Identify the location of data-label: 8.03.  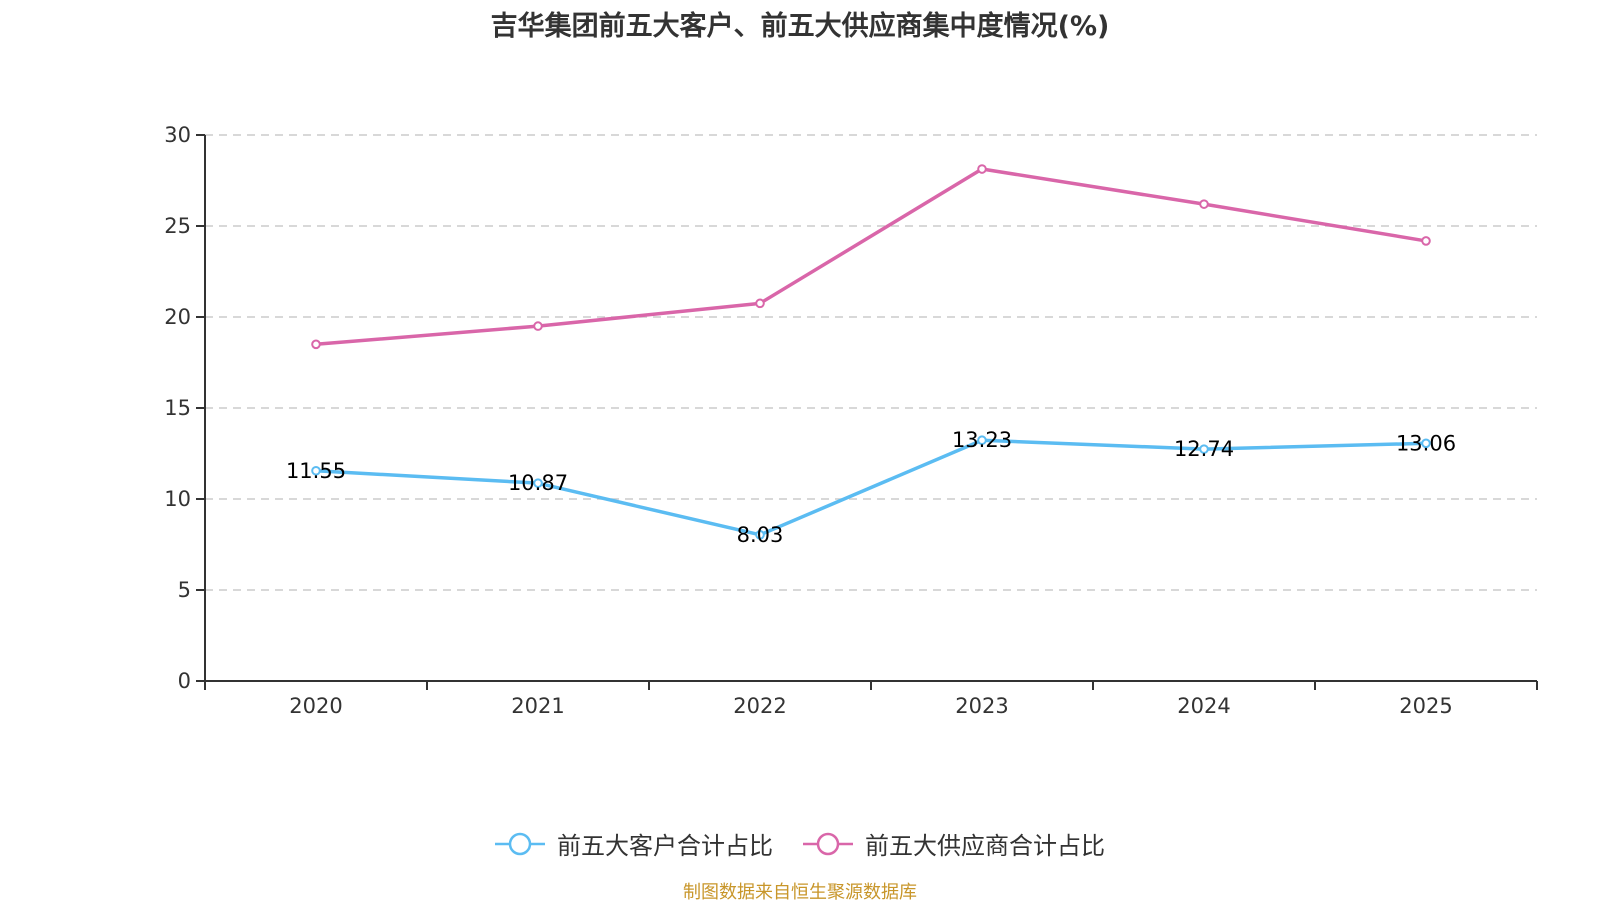
(760, 535).